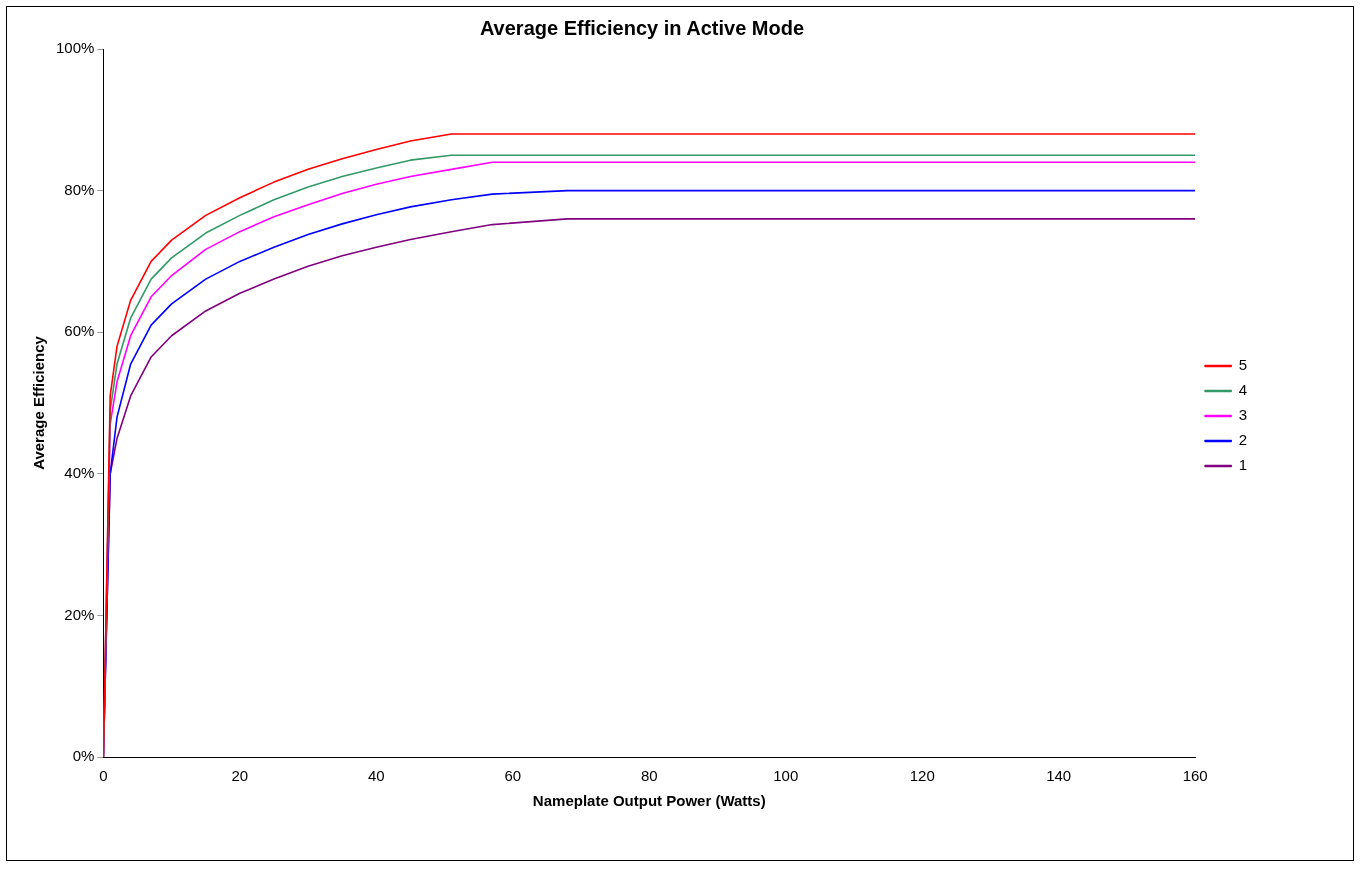 This screenshot has height=869, width=1362. I want to click on x-tick-label: 80, so click(649, 776).